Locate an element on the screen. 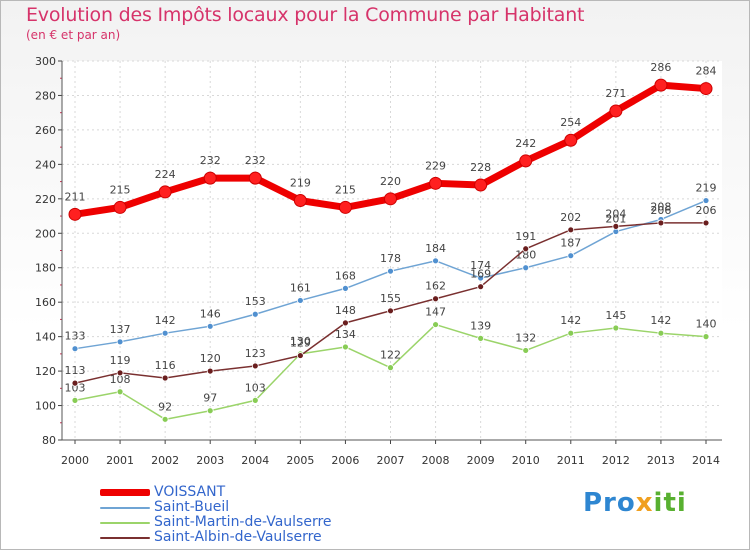  data-label-saint-bueil: 208 is located at coordinates (660, 206).